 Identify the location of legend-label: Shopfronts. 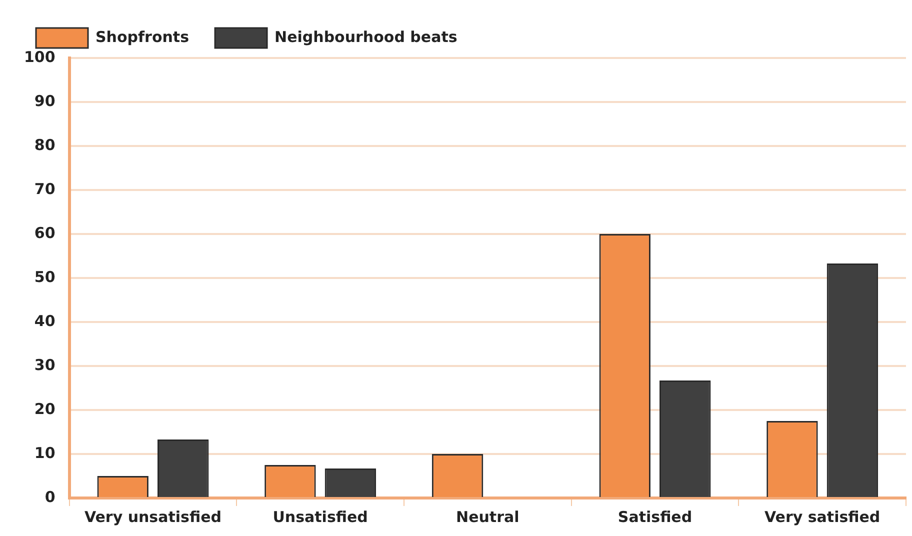
(143, 37).